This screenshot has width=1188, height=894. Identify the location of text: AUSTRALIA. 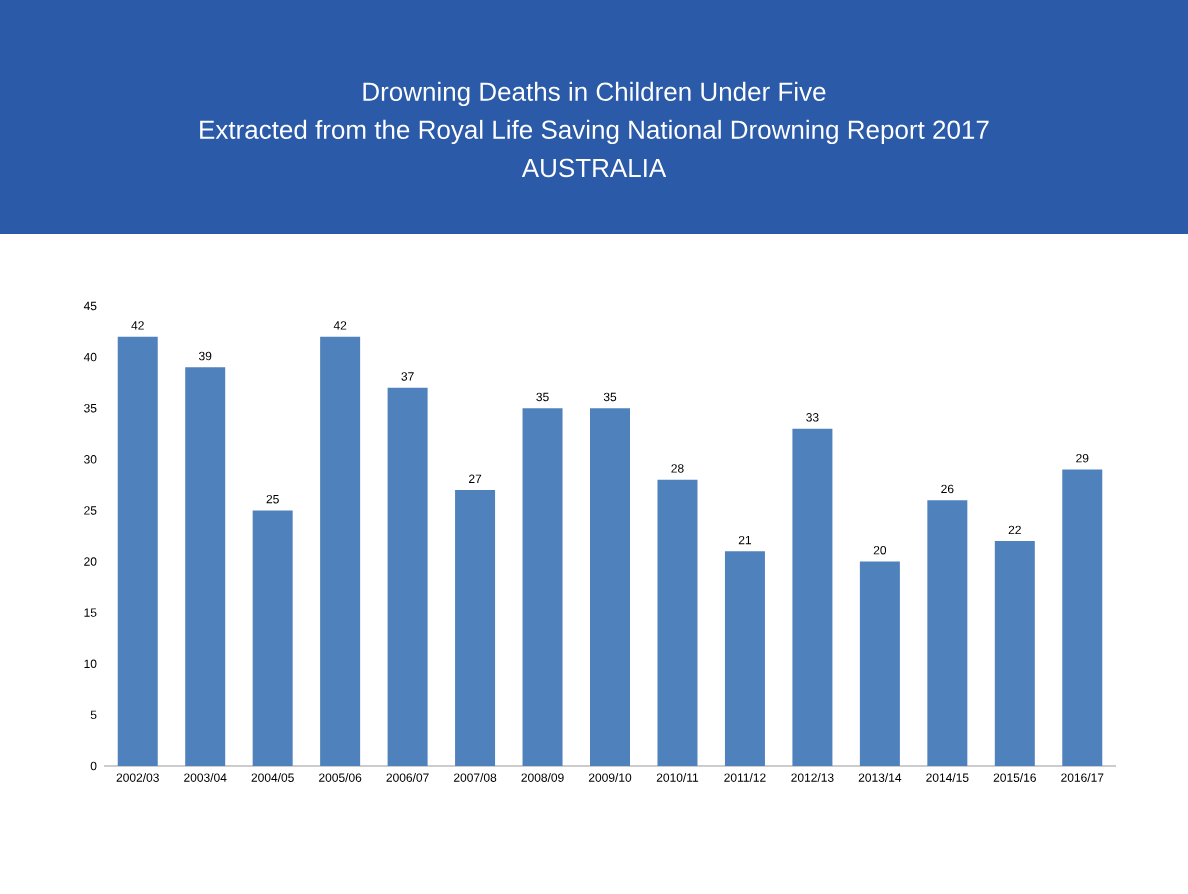
(594, 168).